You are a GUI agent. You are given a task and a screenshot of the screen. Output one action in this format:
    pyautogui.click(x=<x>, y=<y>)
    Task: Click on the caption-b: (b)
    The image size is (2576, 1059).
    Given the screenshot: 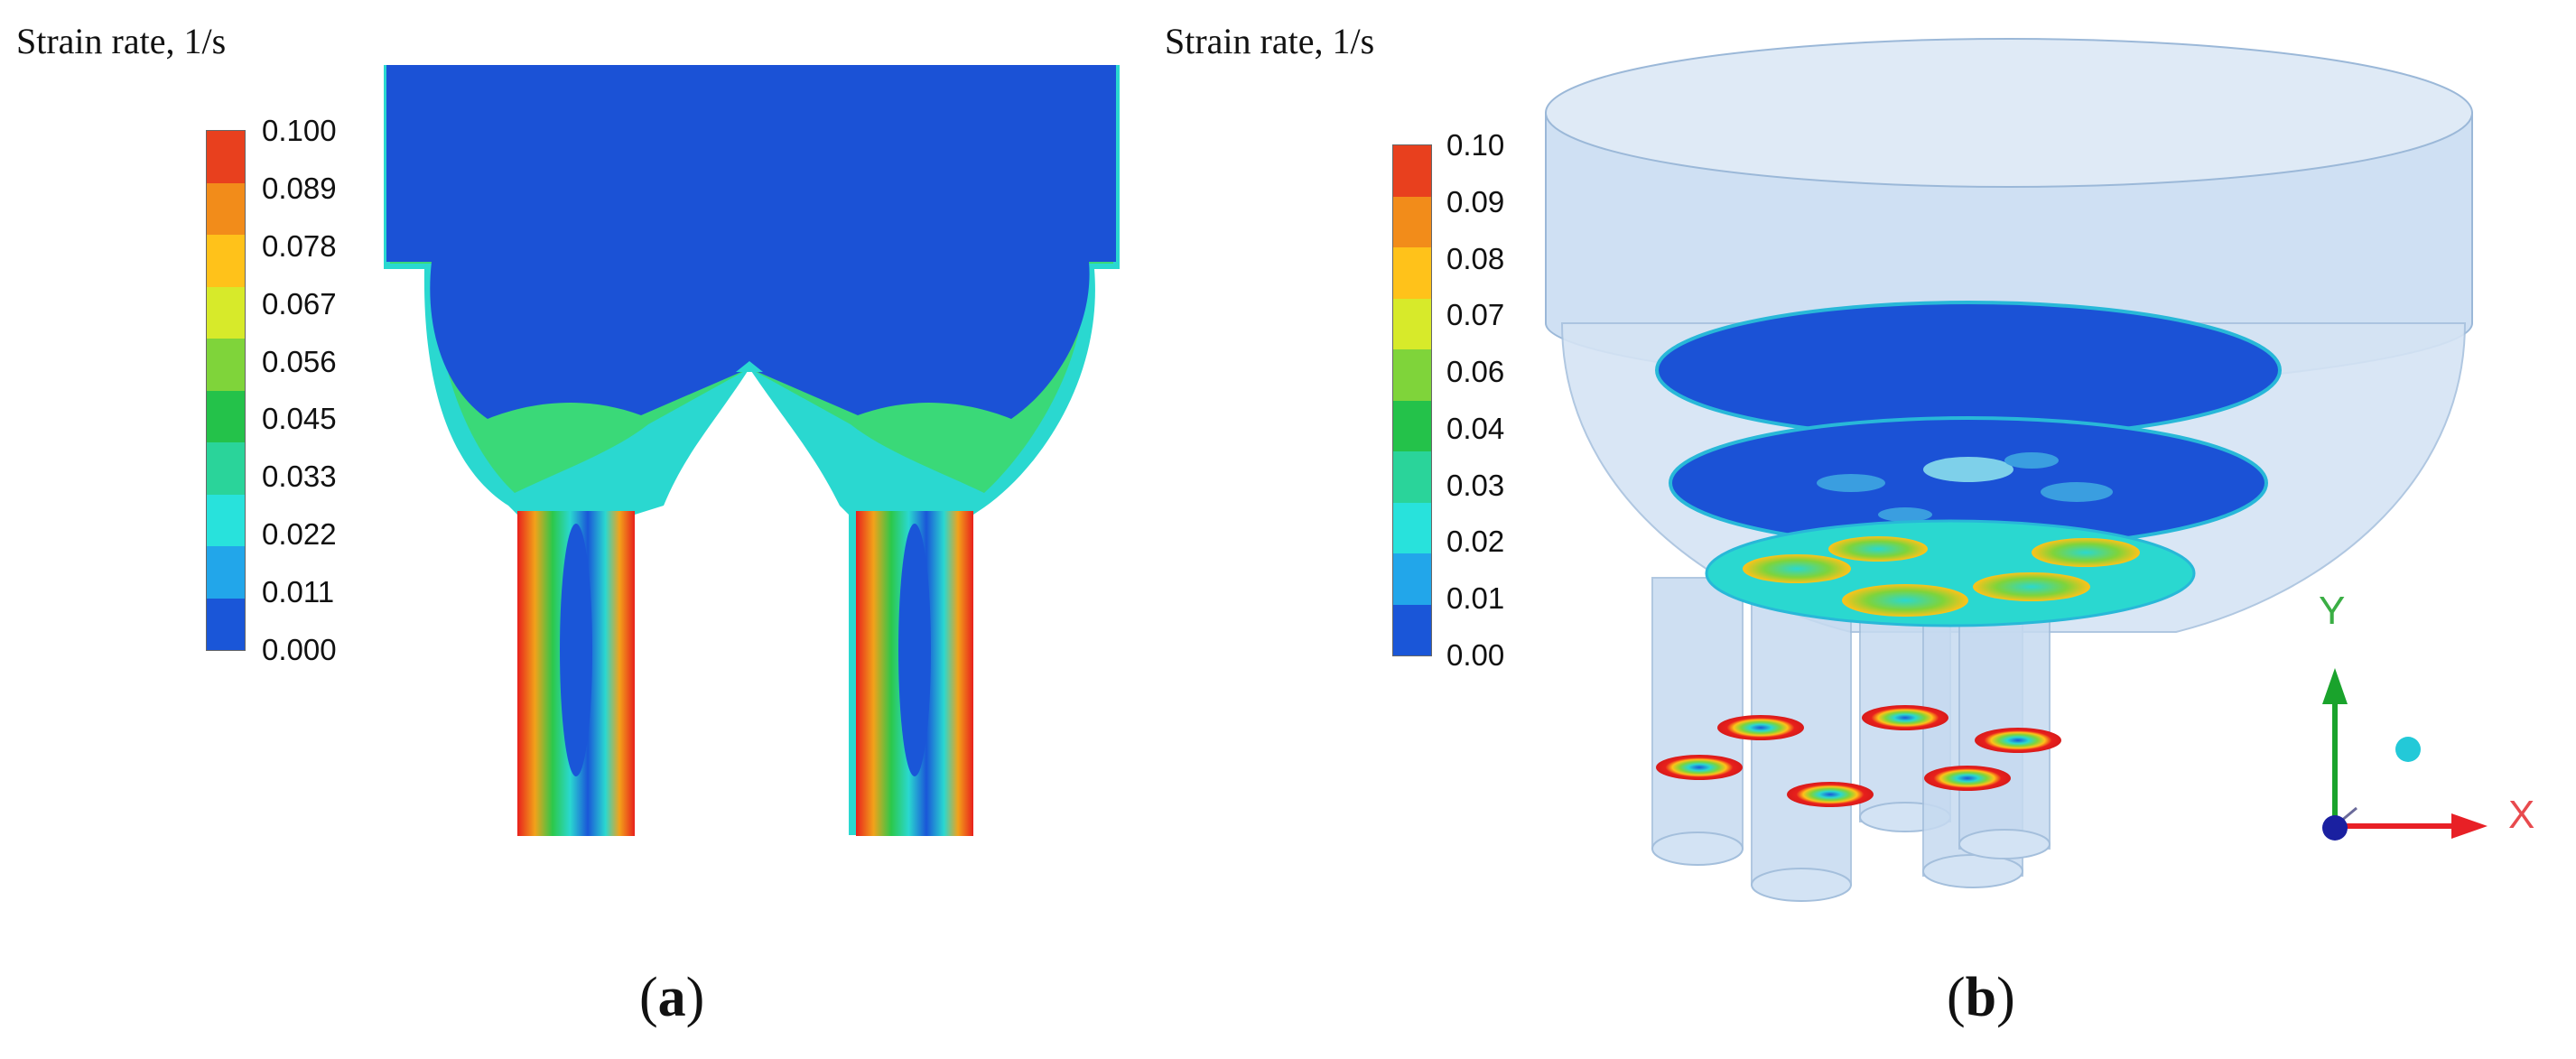 What is the action you would take?
    pyautogui.click(x=1981, y=997)
    